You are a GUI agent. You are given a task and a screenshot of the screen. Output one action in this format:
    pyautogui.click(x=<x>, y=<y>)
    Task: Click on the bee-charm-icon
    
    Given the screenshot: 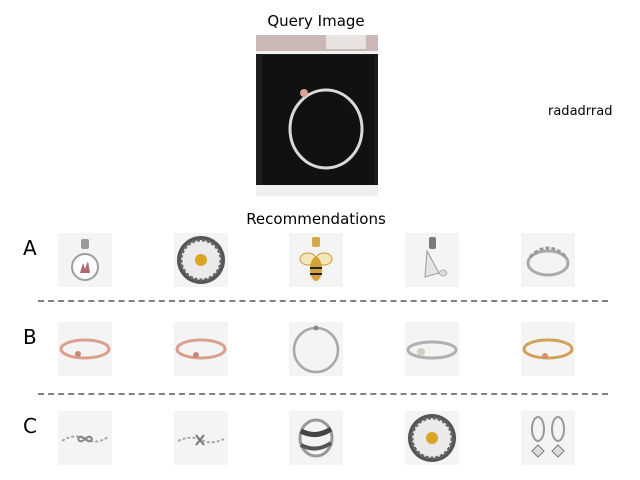 What is the action you would take?
    pyautogui.click(x=316, y=259)
    